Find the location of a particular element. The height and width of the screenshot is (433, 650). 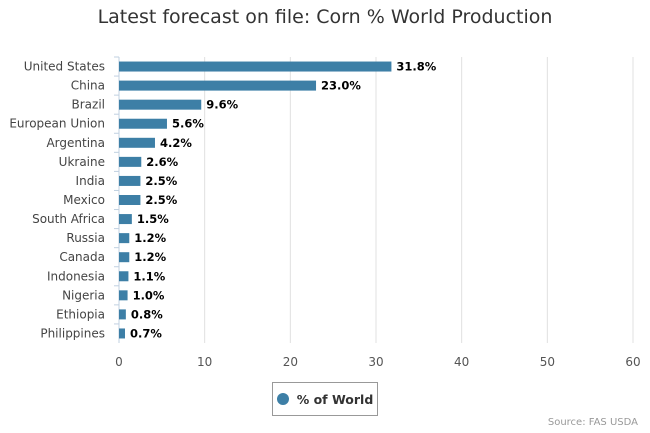

data-label: 31.8% is located at coordinates (416, 67).